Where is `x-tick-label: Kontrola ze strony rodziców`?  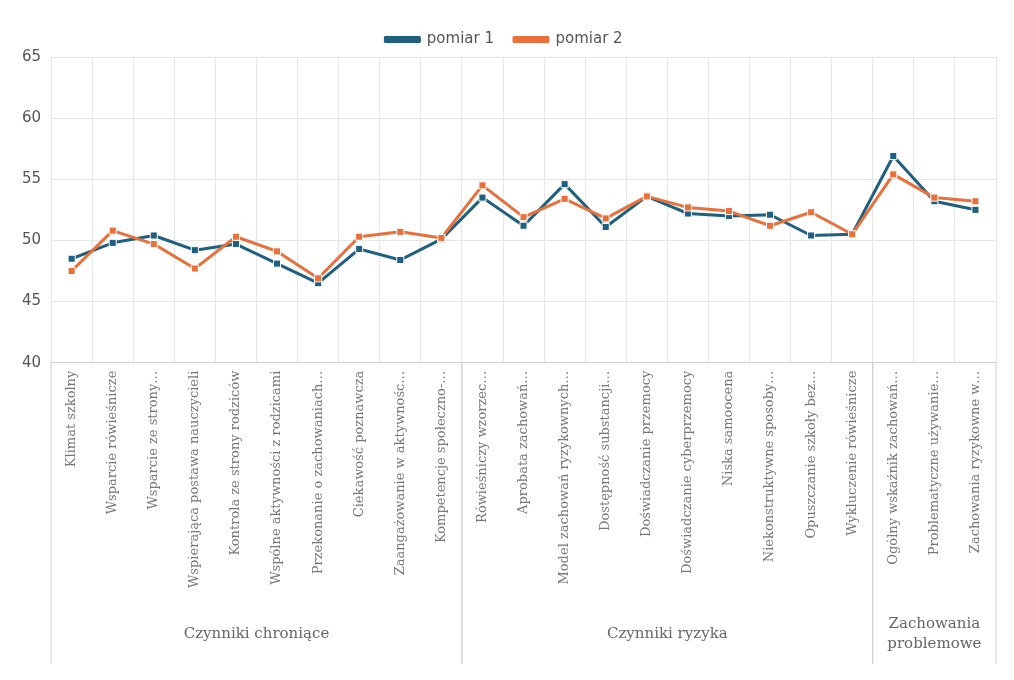 x-tick-label: Kontrola ze strony rodziców is located at coordinates (235, 463).